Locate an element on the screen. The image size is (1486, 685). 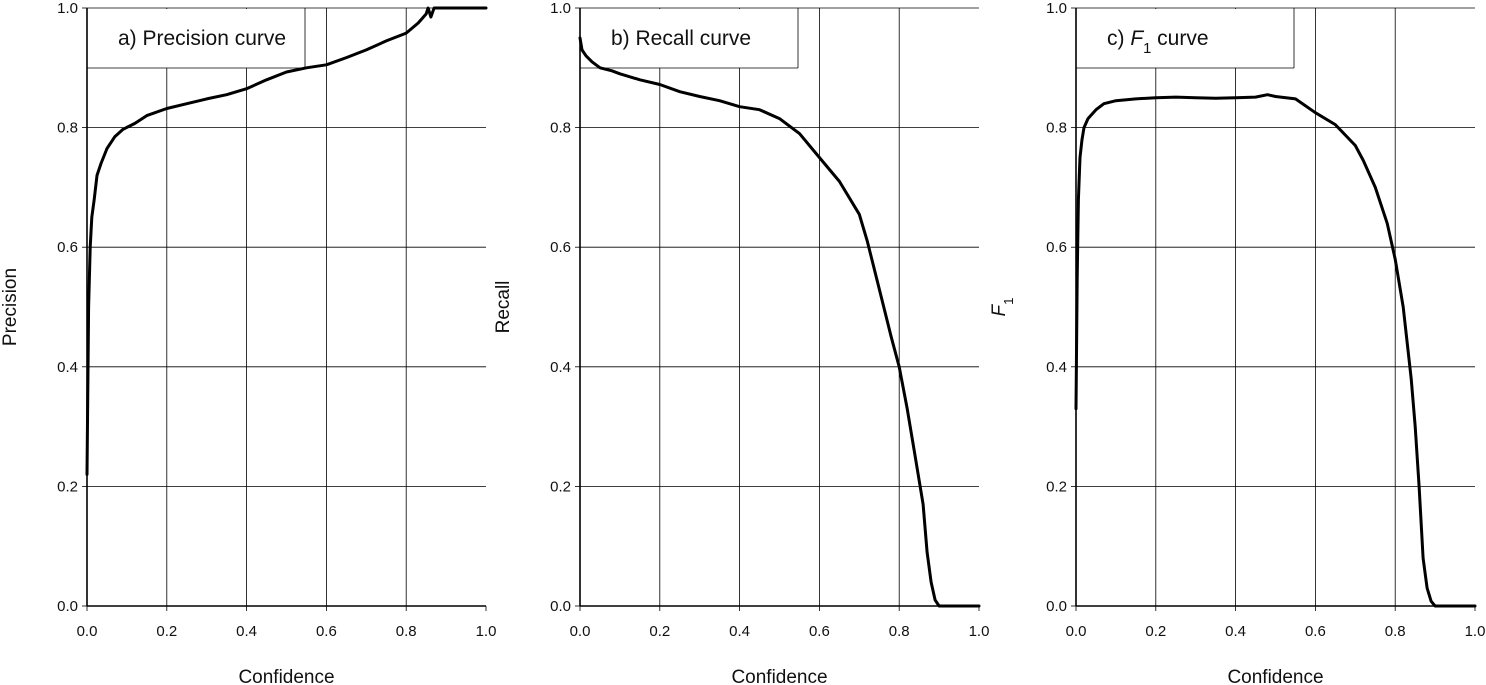
y-axis-label-part: Recall is located at coordinates (503, 307).